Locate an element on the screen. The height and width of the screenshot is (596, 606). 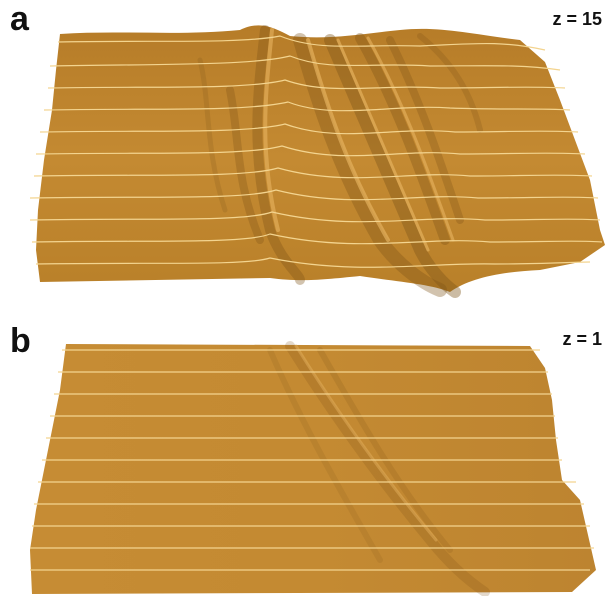
panel-letter-a: a is located at coordinates (19, 19).